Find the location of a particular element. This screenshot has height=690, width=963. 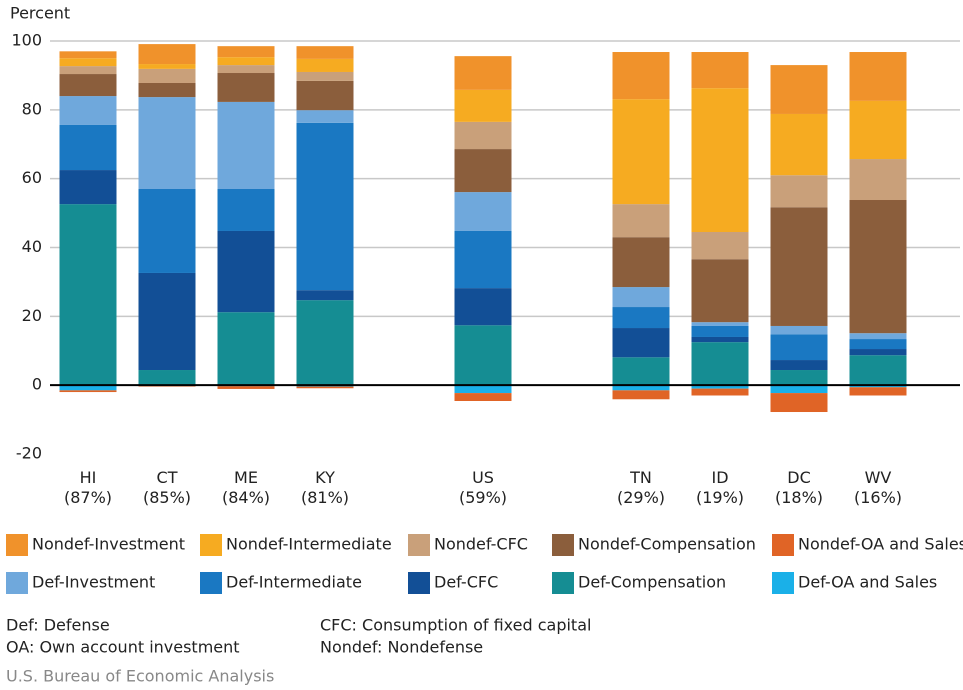

x-tick-line: ID is located at coordinates (719, 477).